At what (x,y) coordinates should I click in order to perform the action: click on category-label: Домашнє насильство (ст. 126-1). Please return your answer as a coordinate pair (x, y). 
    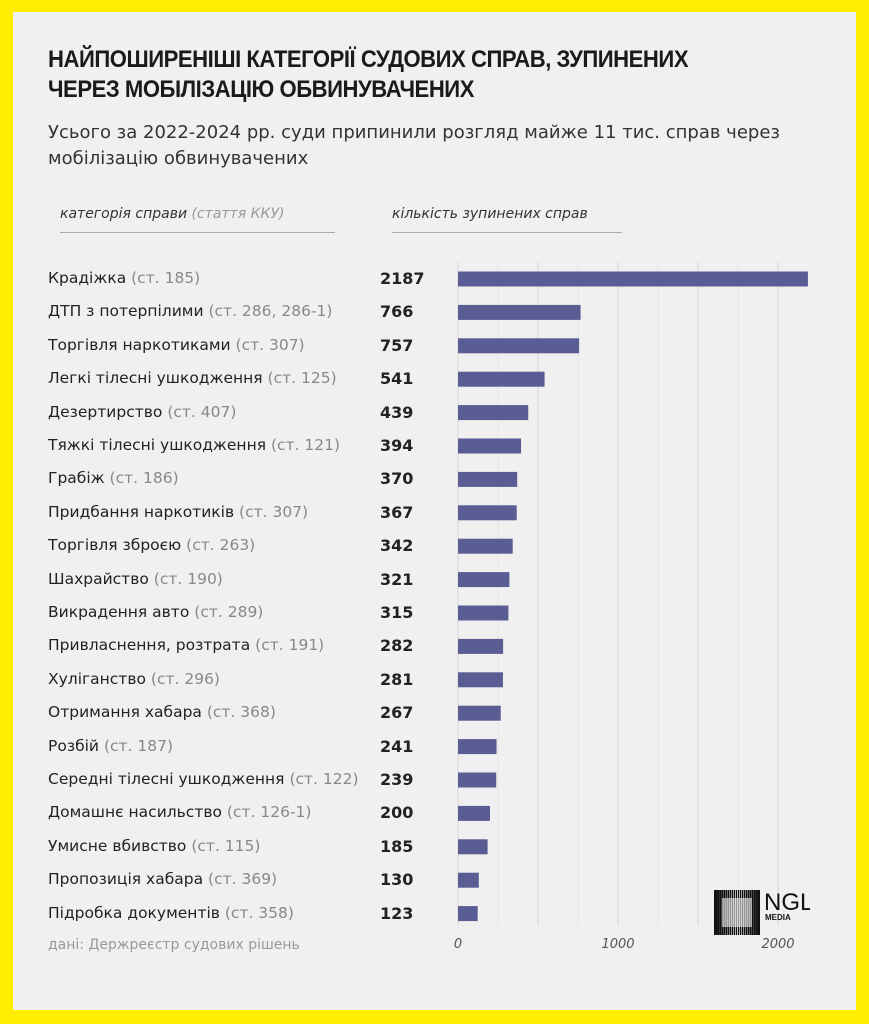
    Looking at the image, I should click on (179, 812).